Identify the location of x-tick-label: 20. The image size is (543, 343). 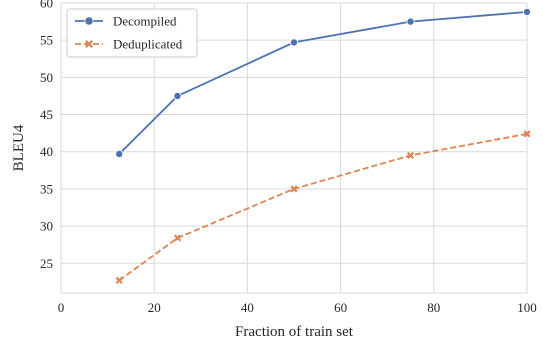
(154, 307).